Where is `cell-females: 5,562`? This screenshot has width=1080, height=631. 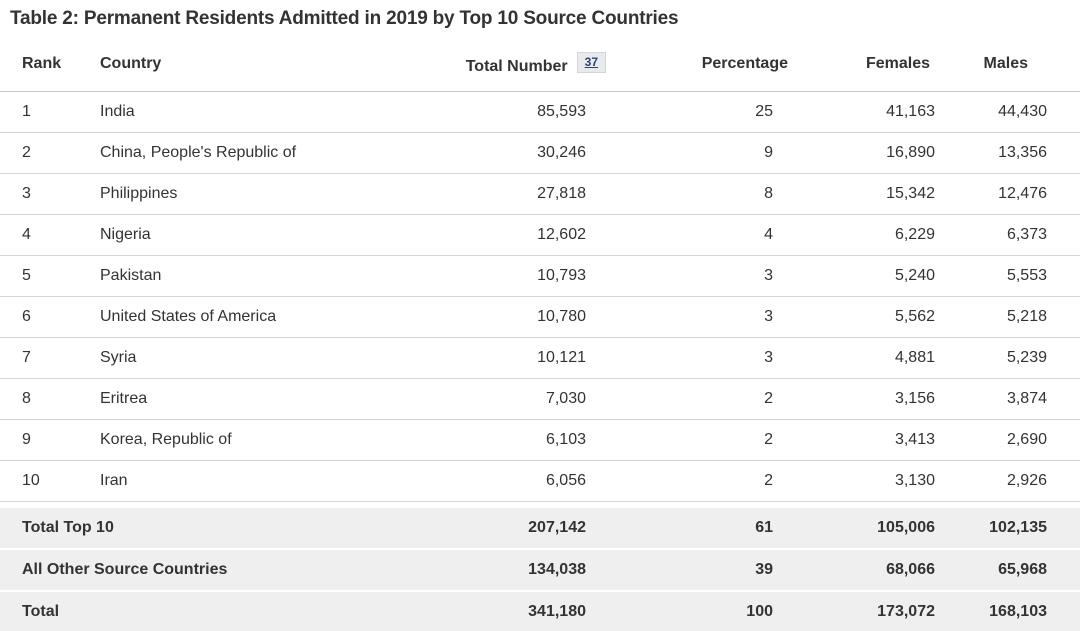
cell-females: 5,562 is located at coordinates (876, 317).